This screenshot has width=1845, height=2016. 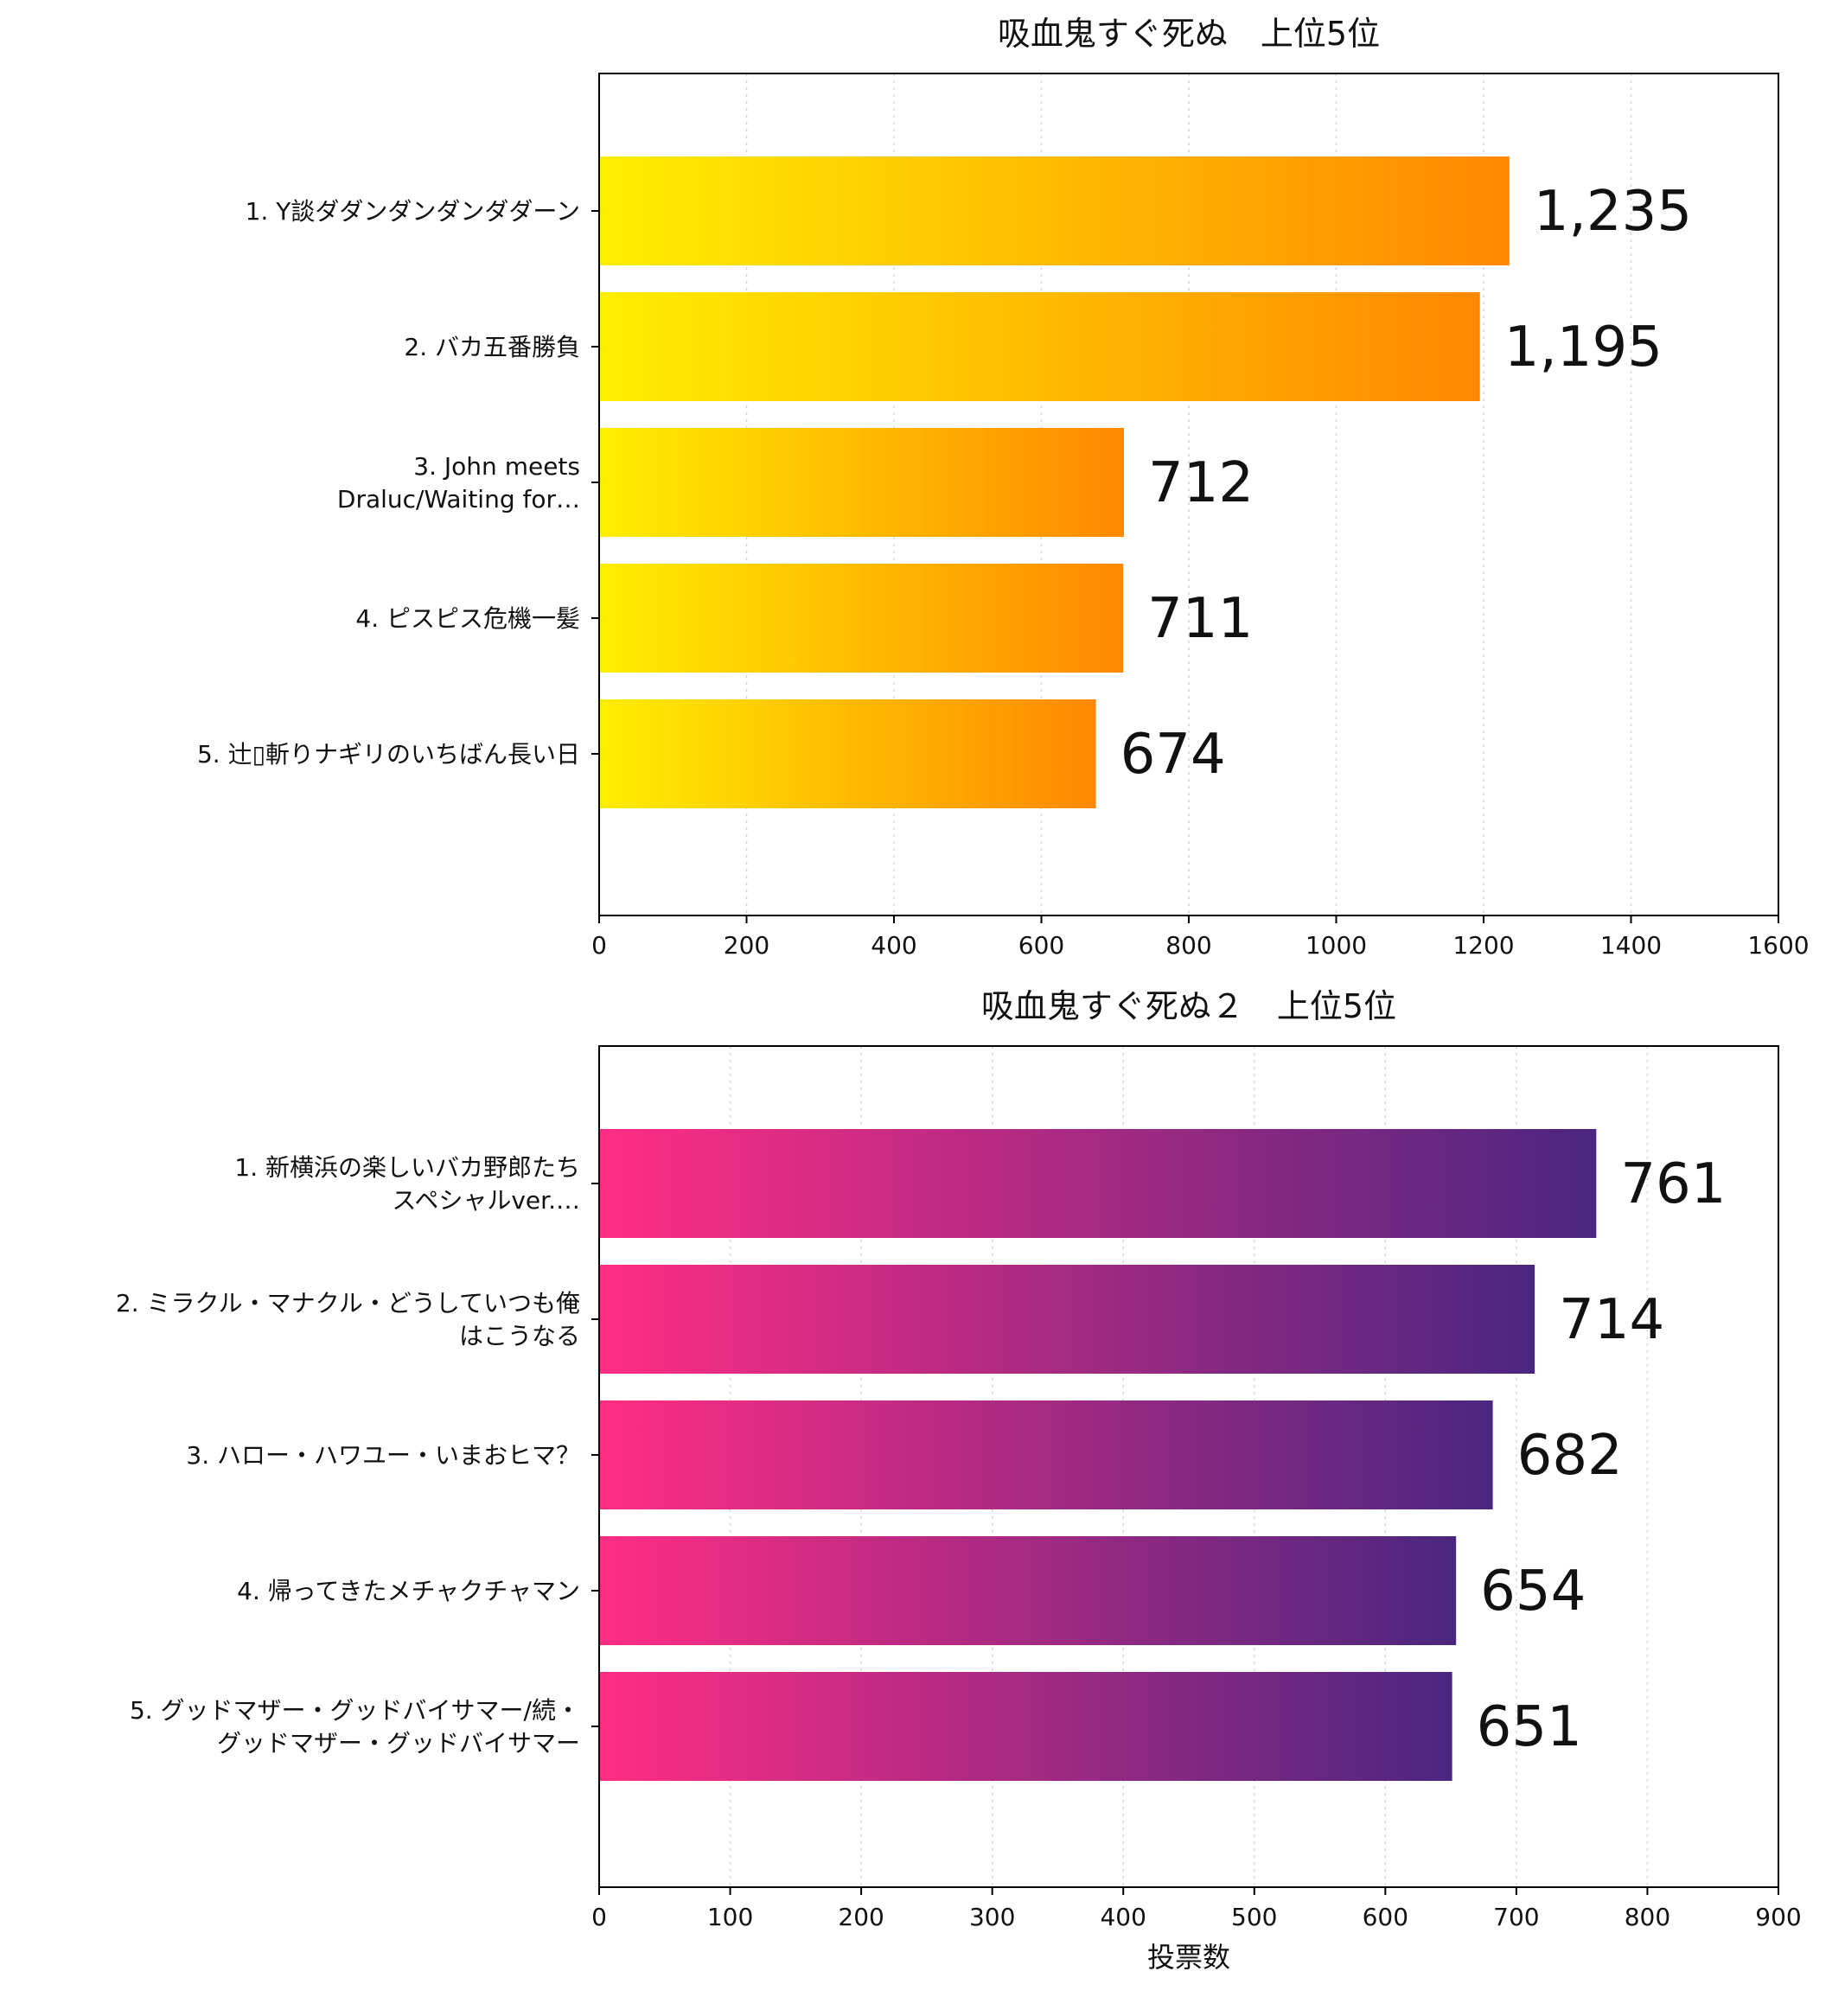 What do you see at coordinates (1529, 1727) in the screenshot?
I see `bar-value-label: 651` at bounding box center [1529, 1727].